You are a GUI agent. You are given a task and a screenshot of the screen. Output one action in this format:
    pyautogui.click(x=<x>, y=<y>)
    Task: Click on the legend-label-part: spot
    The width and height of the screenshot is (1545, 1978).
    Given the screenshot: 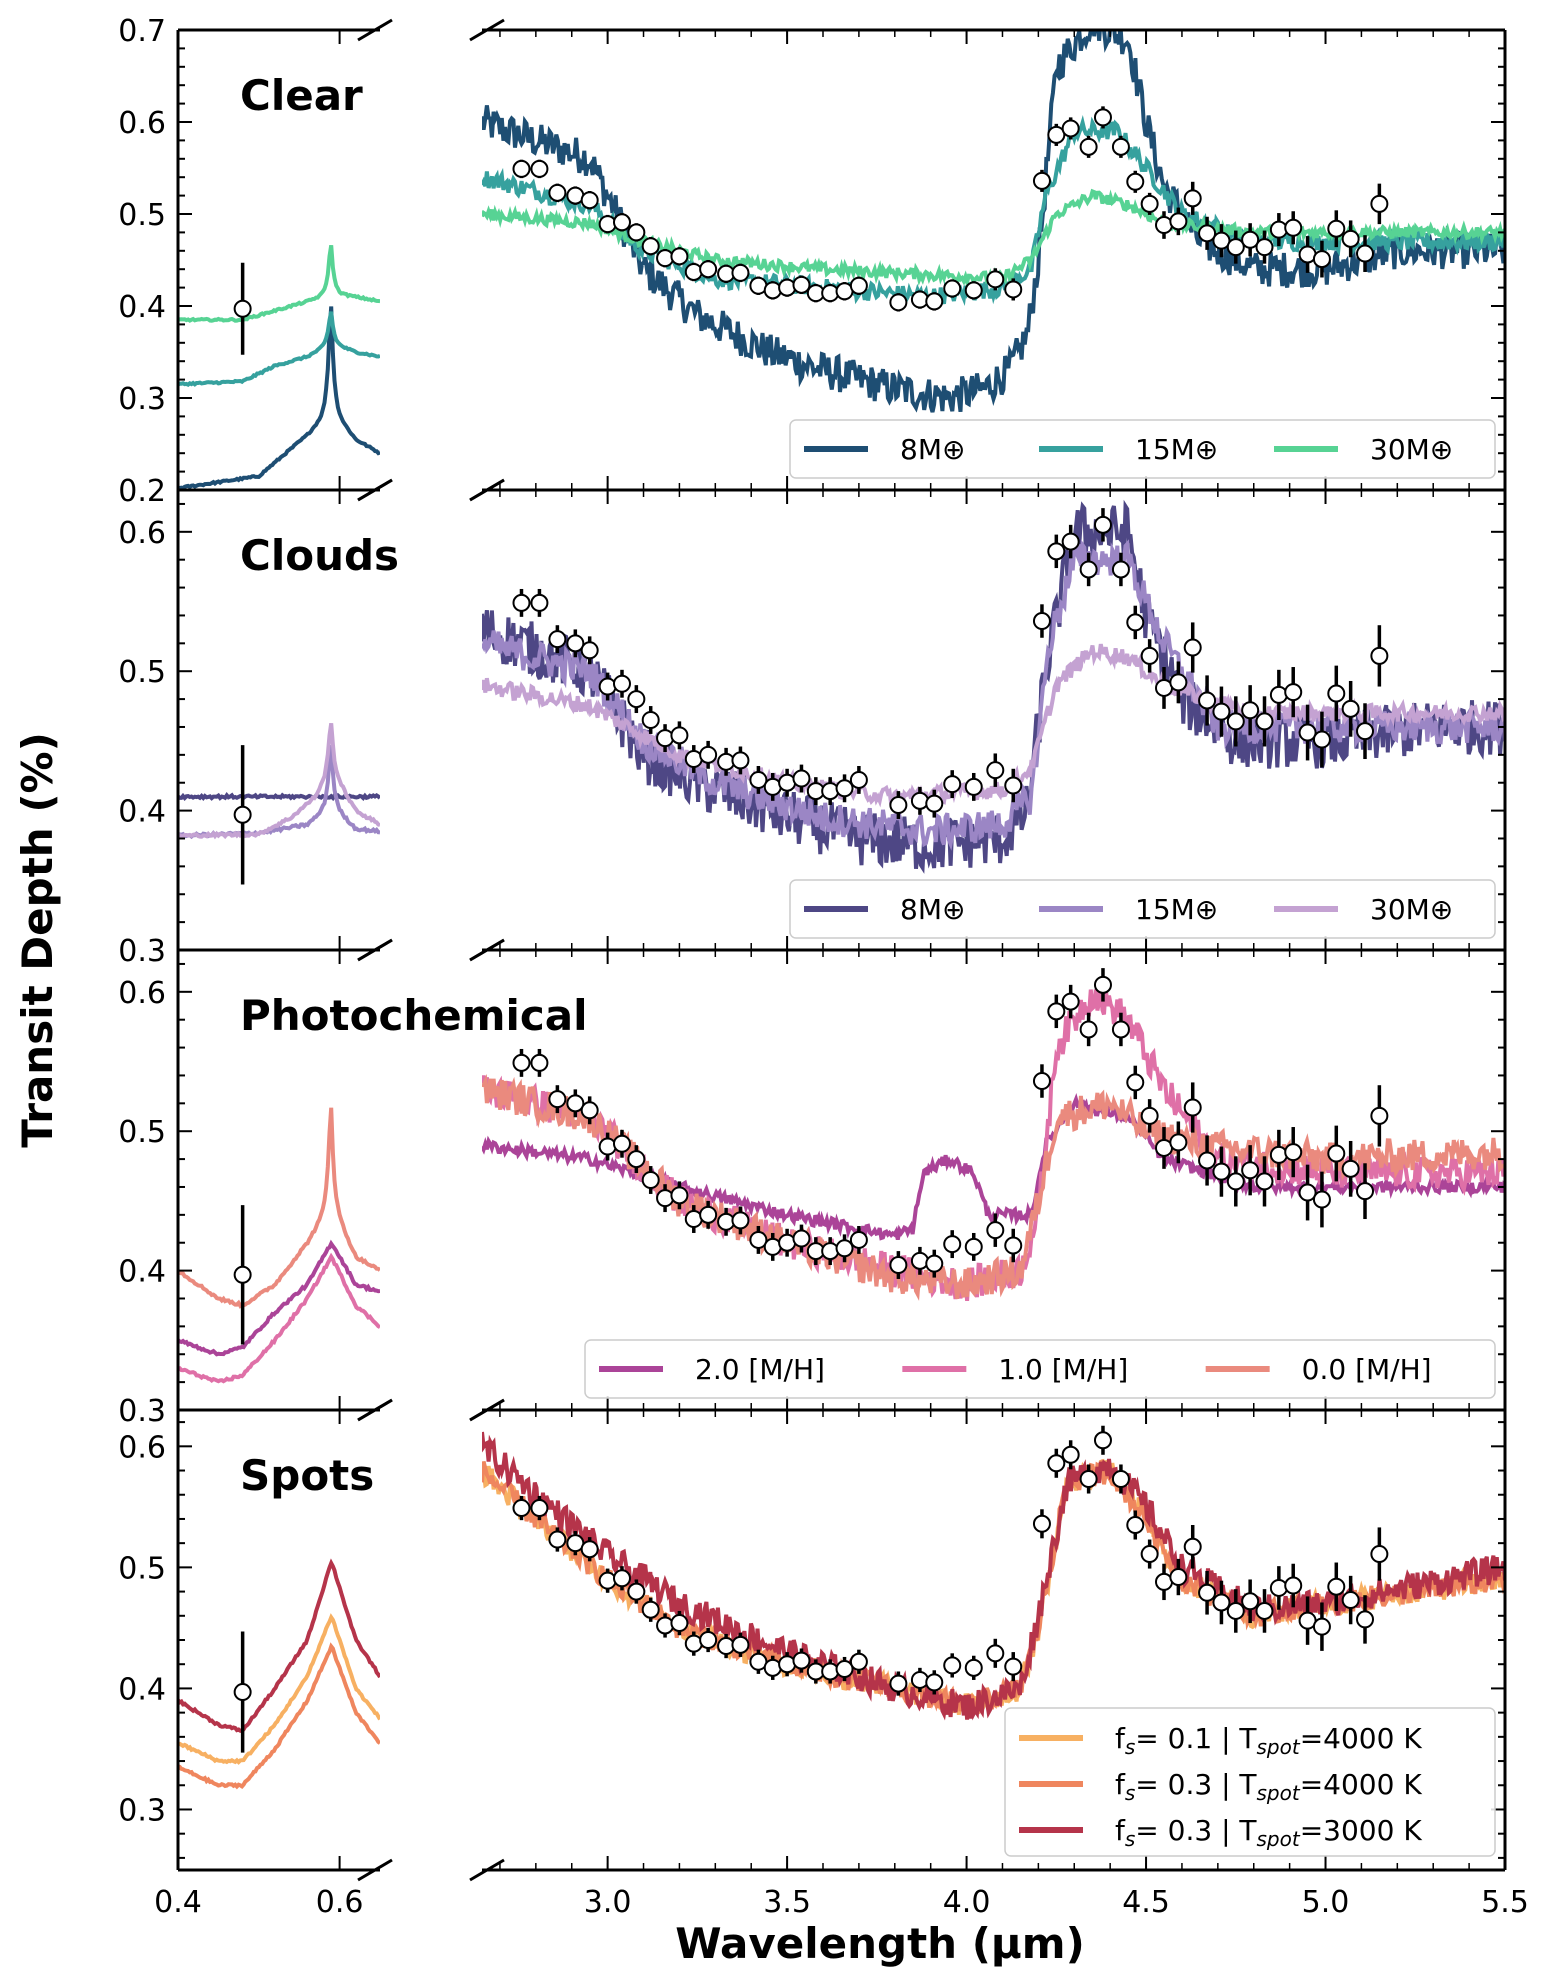 What is the action you would take?
    pyautogui.click(x=1279, y=1839)
    